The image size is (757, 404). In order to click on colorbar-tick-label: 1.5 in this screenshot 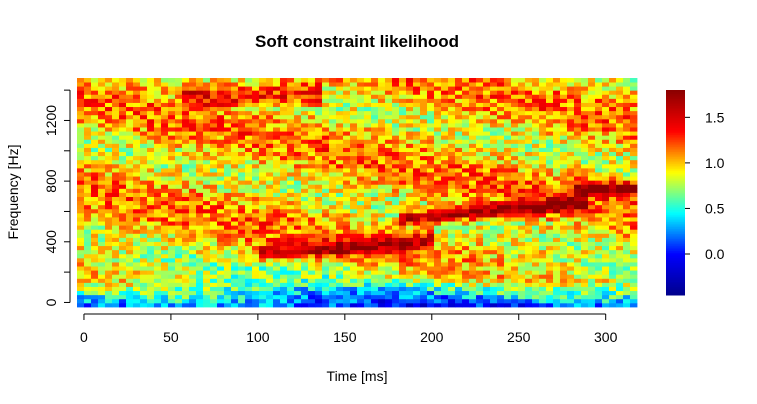, I will do `click(715, 117)`.